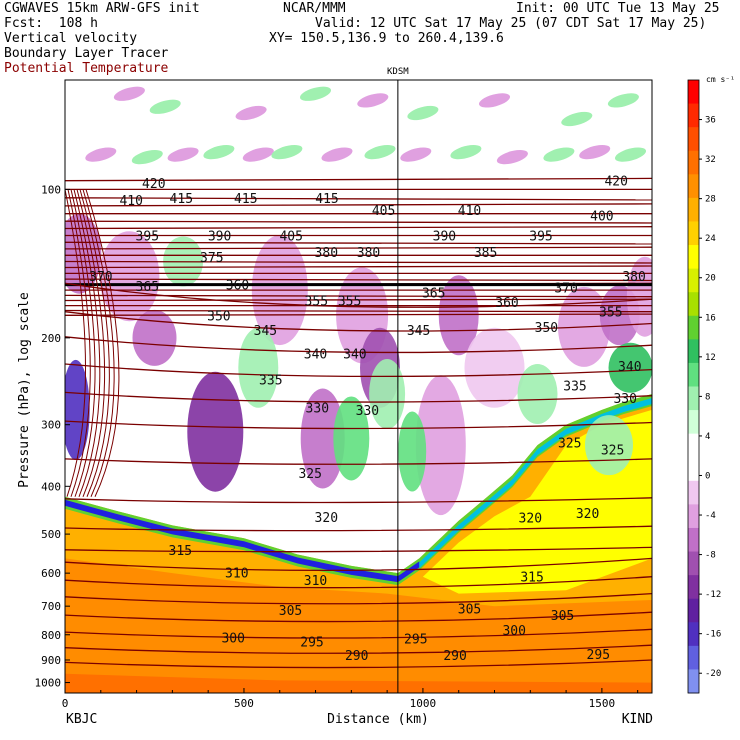  Describe the element at coordinates (707, 437) in the screenshot. I see `colorbar-tick-label: 4` at that location.